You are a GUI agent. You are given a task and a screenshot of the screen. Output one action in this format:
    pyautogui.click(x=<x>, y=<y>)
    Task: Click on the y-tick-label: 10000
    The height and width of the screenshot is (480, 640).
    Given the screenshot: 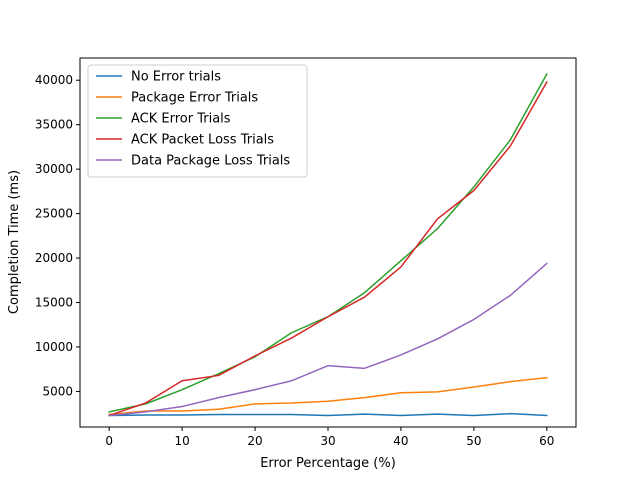 What is the action you would take?
    pyautogui.click(x=54, y=347)
    